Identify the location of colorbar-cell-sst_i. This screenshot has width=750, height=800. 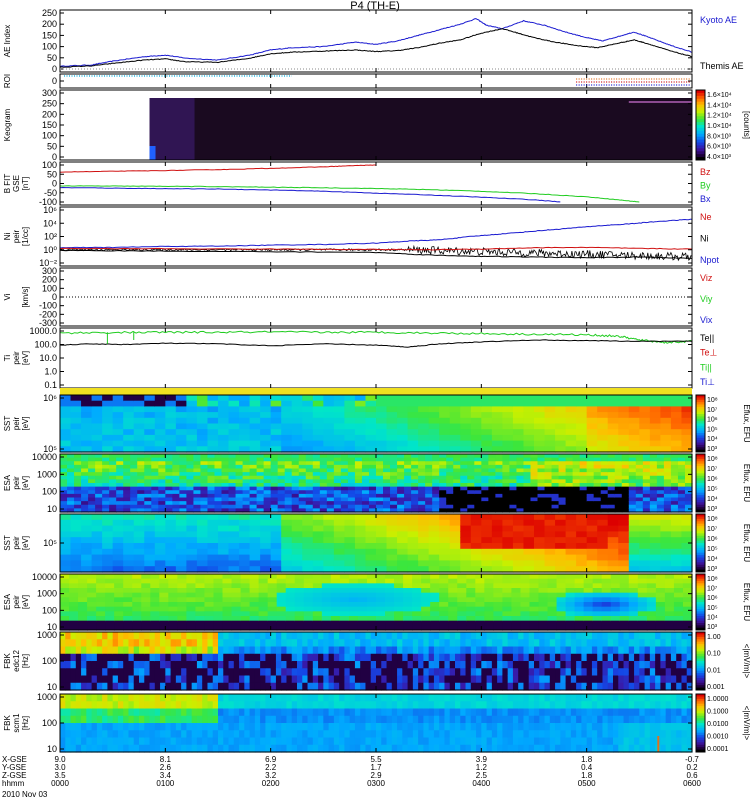
(700, 518).